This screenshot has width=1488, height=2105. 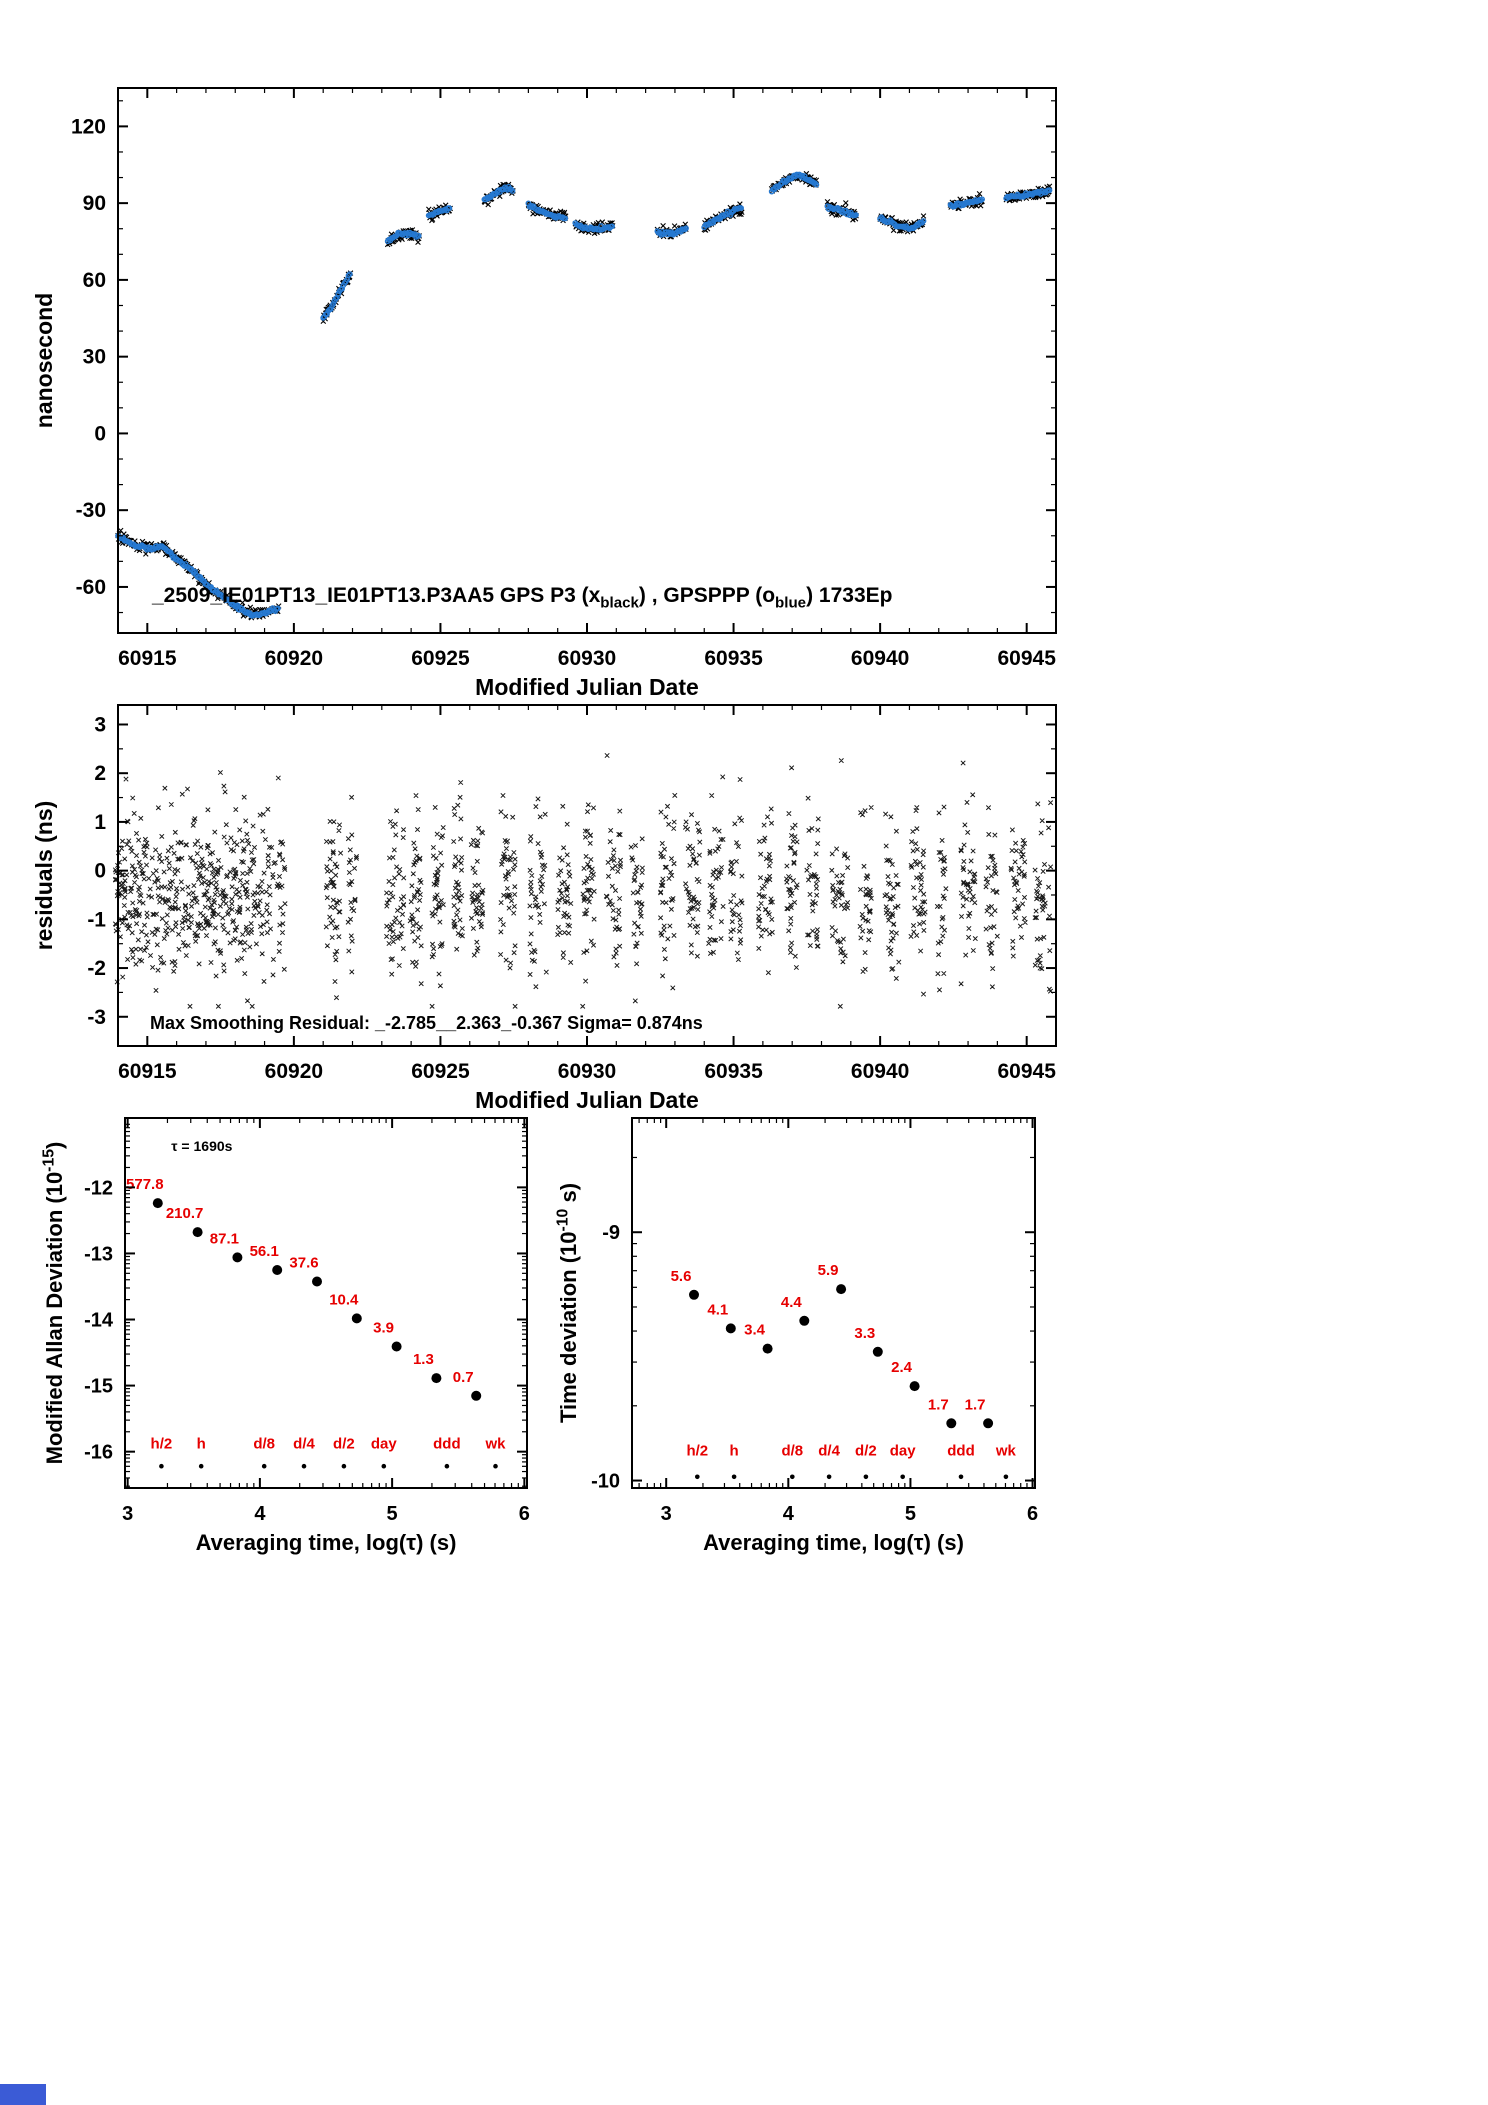 I want to click on x-axis-label: Modified Julian Date, so click(x=587, y=1100).